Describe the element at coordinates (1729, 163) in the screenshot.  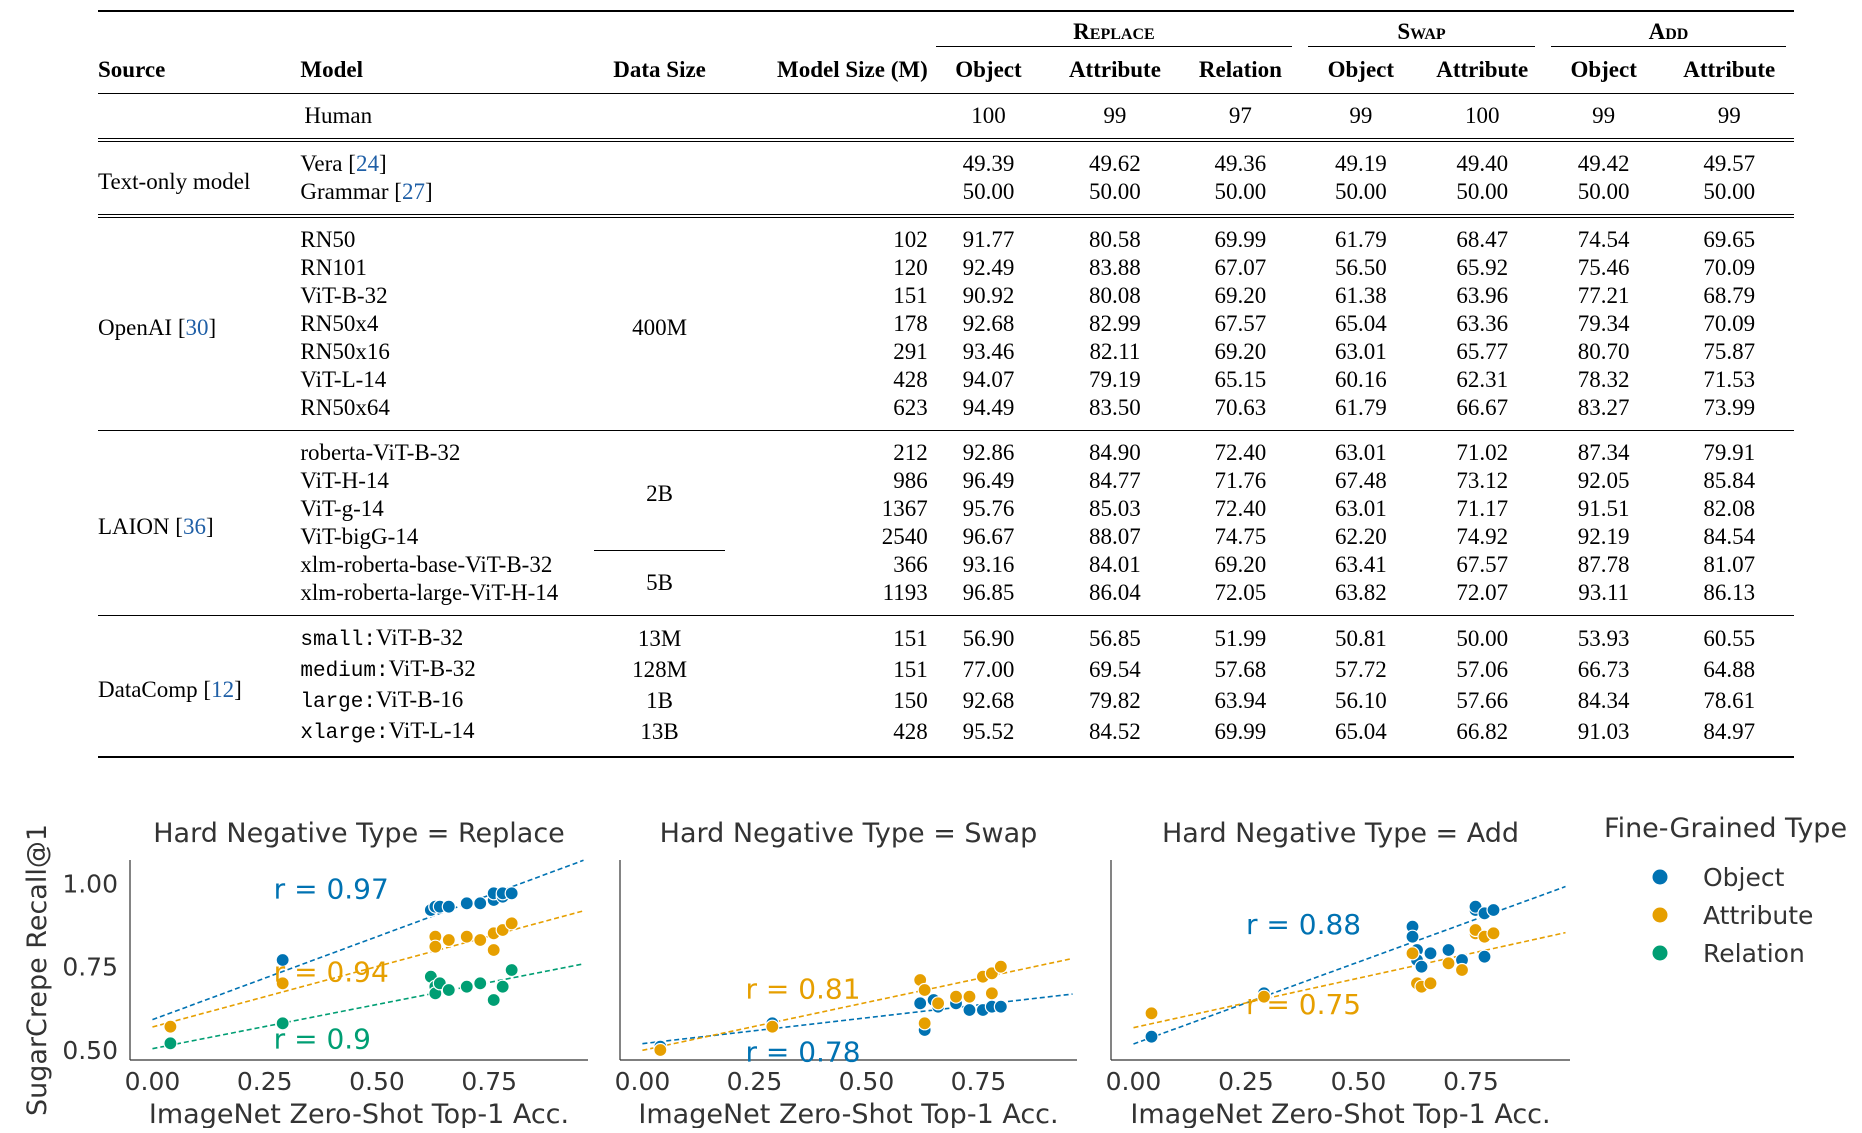
I see `value-cell: 49.57` at that location.